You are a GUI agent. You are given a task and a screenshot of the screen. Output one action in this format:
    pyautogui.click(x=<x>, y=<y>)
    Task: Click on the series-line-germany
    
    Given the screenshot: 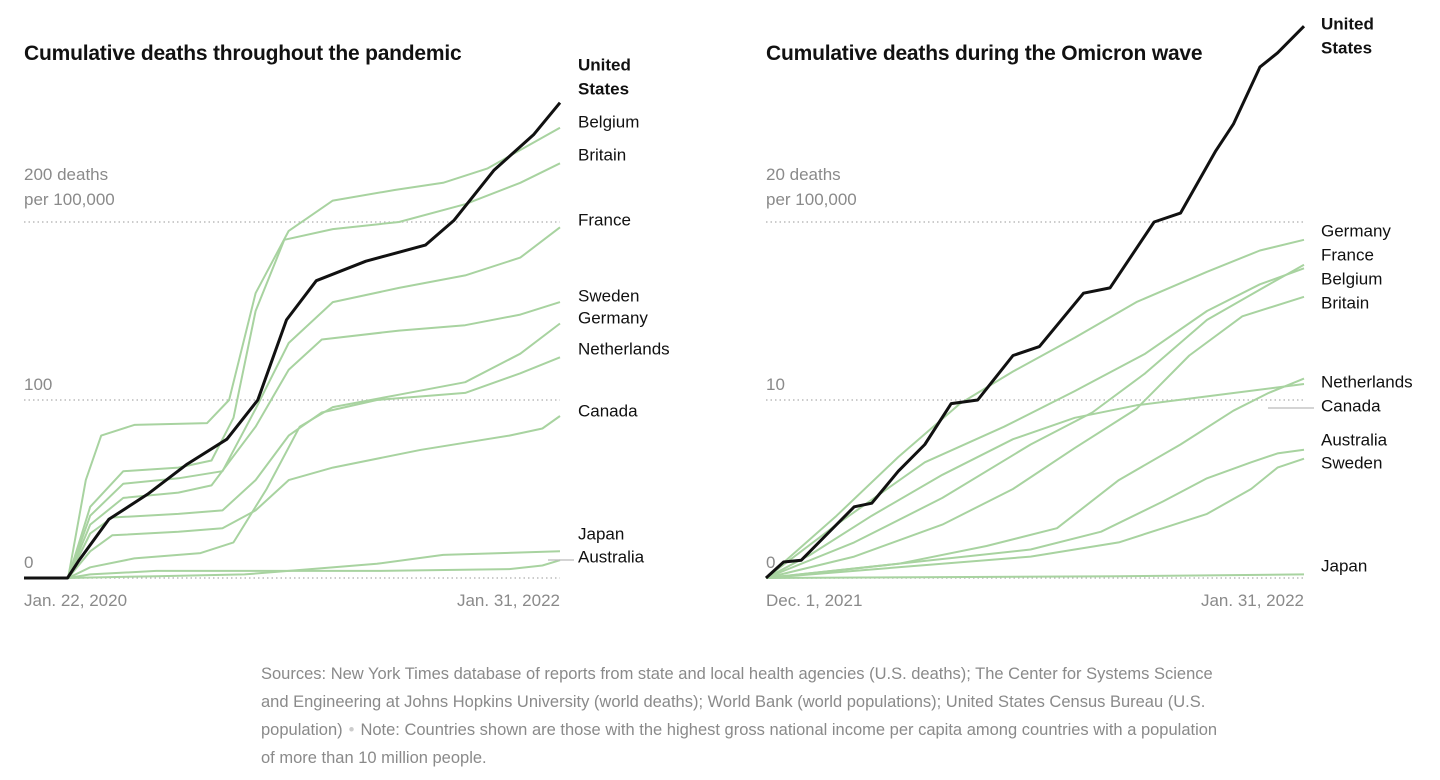 What is the action you would take?
    pyautogui.click(x=292, y=450)
    